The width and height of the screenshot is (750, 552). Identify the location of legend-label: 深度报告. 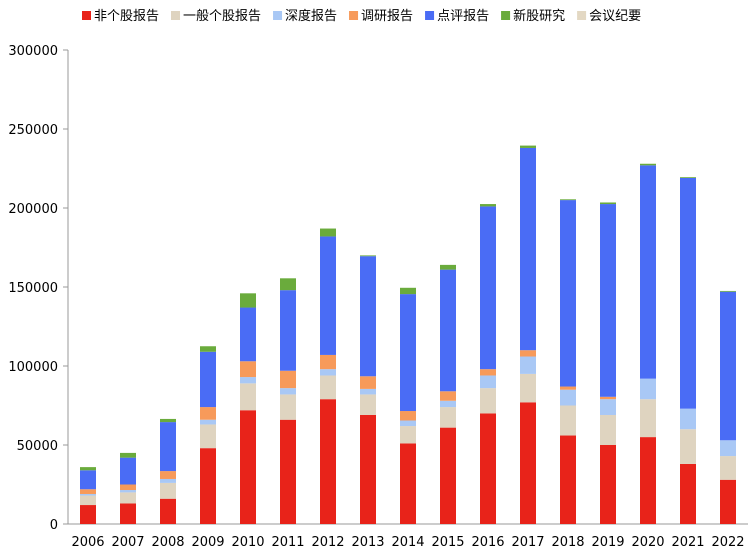
(311, 16).